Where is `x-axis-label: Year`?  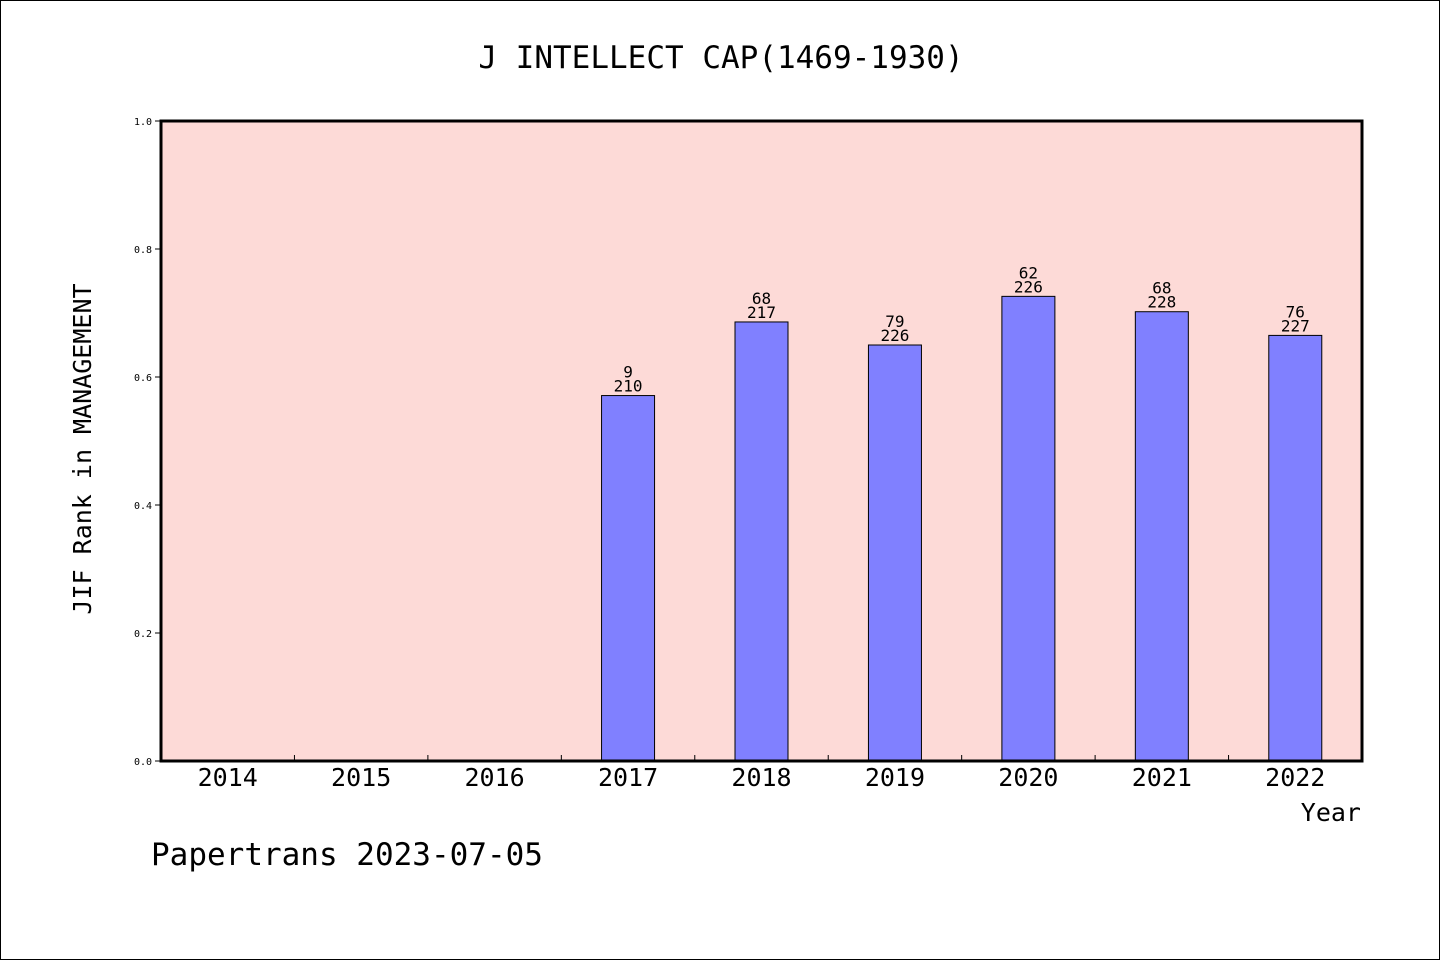
x-axis-label: Year is located at coordinates (1331, 812).